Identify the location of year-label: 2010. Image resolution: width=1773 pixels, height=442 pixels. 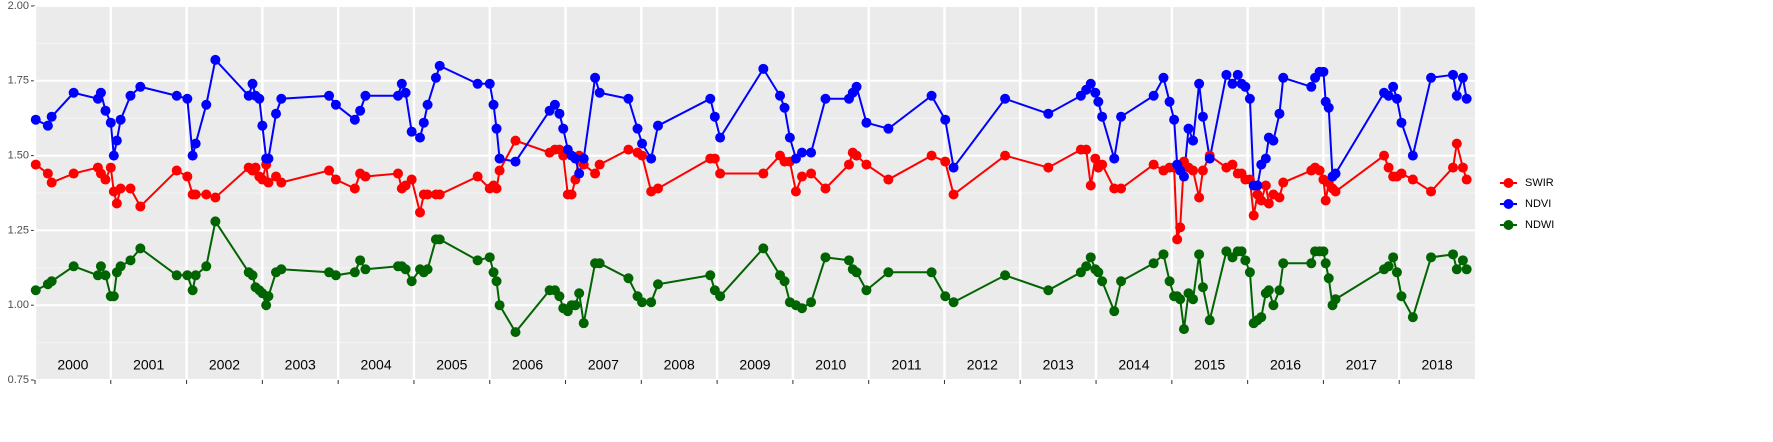
(830, 365).